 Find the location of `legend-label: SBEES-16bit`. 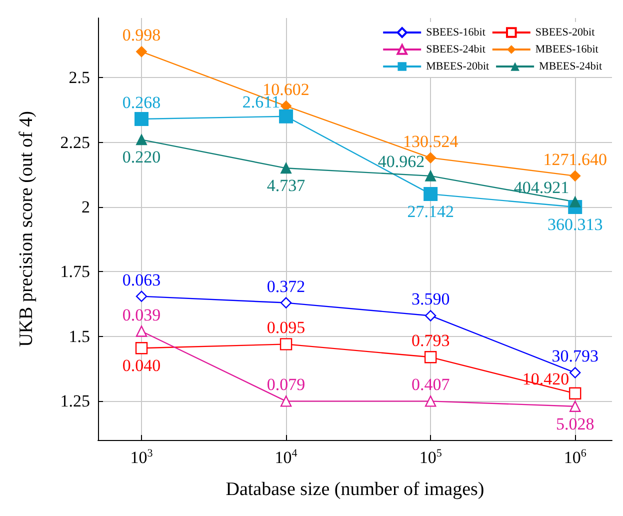

legend-label: SBEES-16bit is located at coordinates (456, 32).